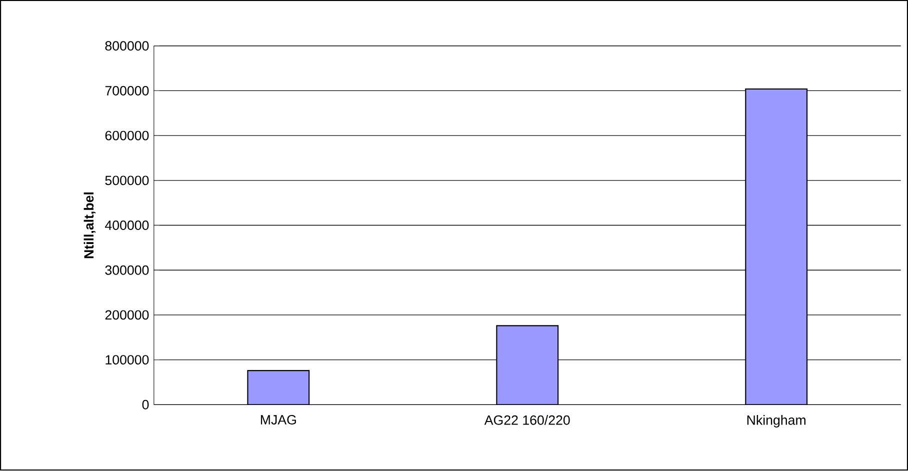 The height and width of the screenshot is (471, 908). What do you see at coordinates (127, 271) in the screenshot?
I see `y-tick-label: 300000` at bounding box center [127, 271].